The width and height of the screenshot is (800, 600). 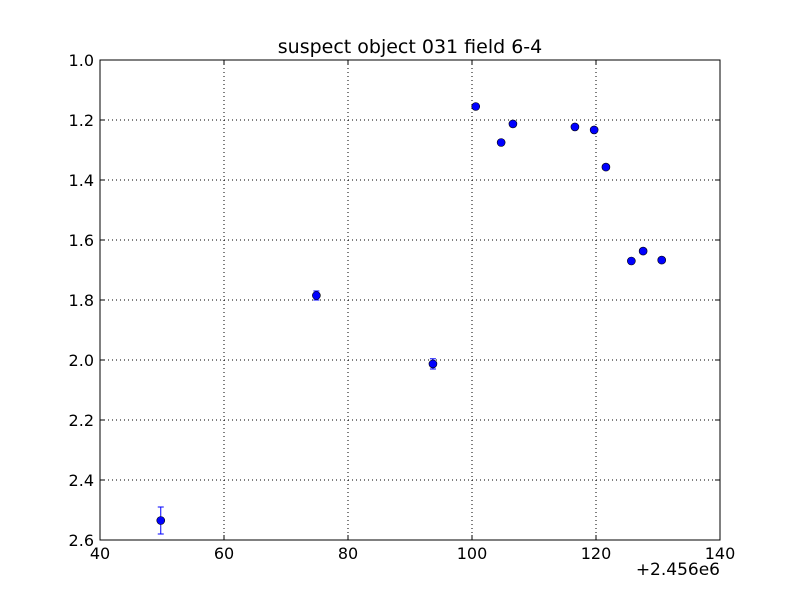 What do you see at coordinates (596, 553) in the screenshot?
I see `x-tick-label: 120` at bounding box center [596, 553].